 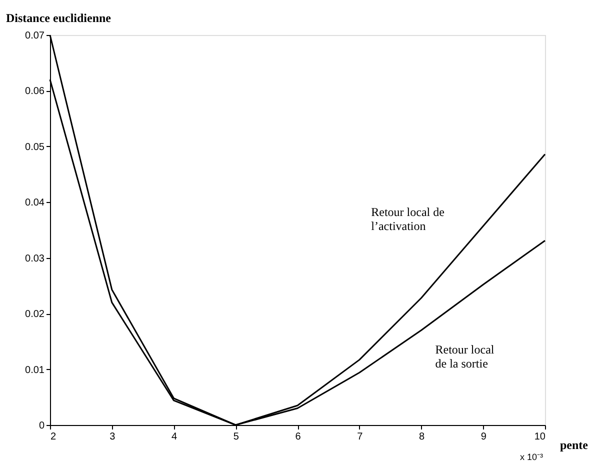 I want to click on y-tick-label: 0.04, so click(x=35, y=203).